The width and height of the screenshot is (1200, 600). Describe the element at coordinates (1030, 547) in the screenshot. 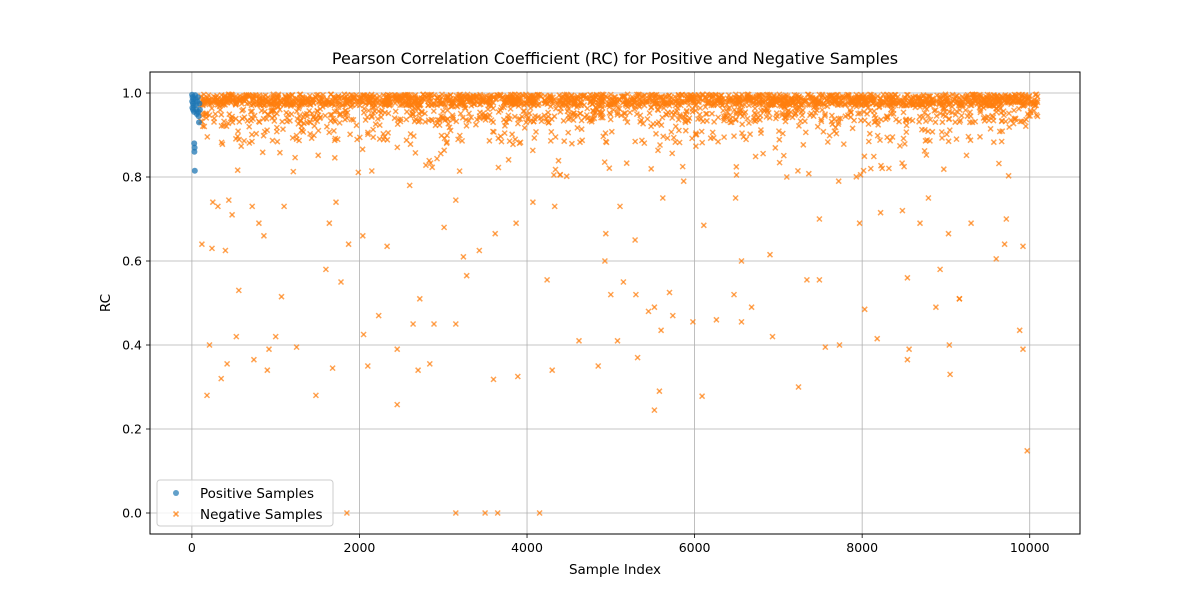

I see `x-tick-label: 10000` at that location.